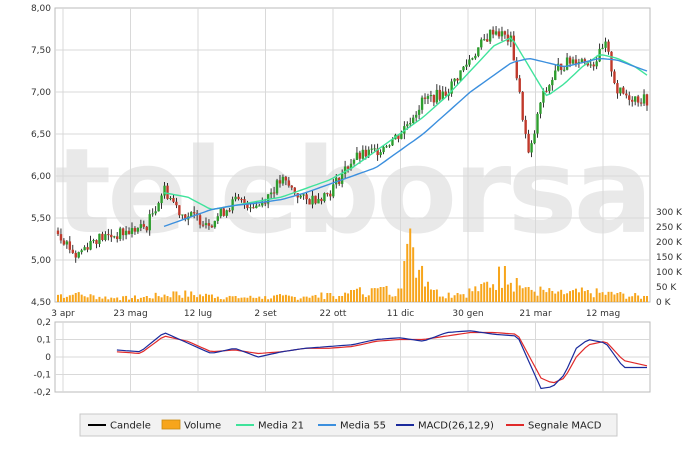 The height and width of the screenshot is (451, 700). I want to click on legend-label: Volume, so click(202, 426).